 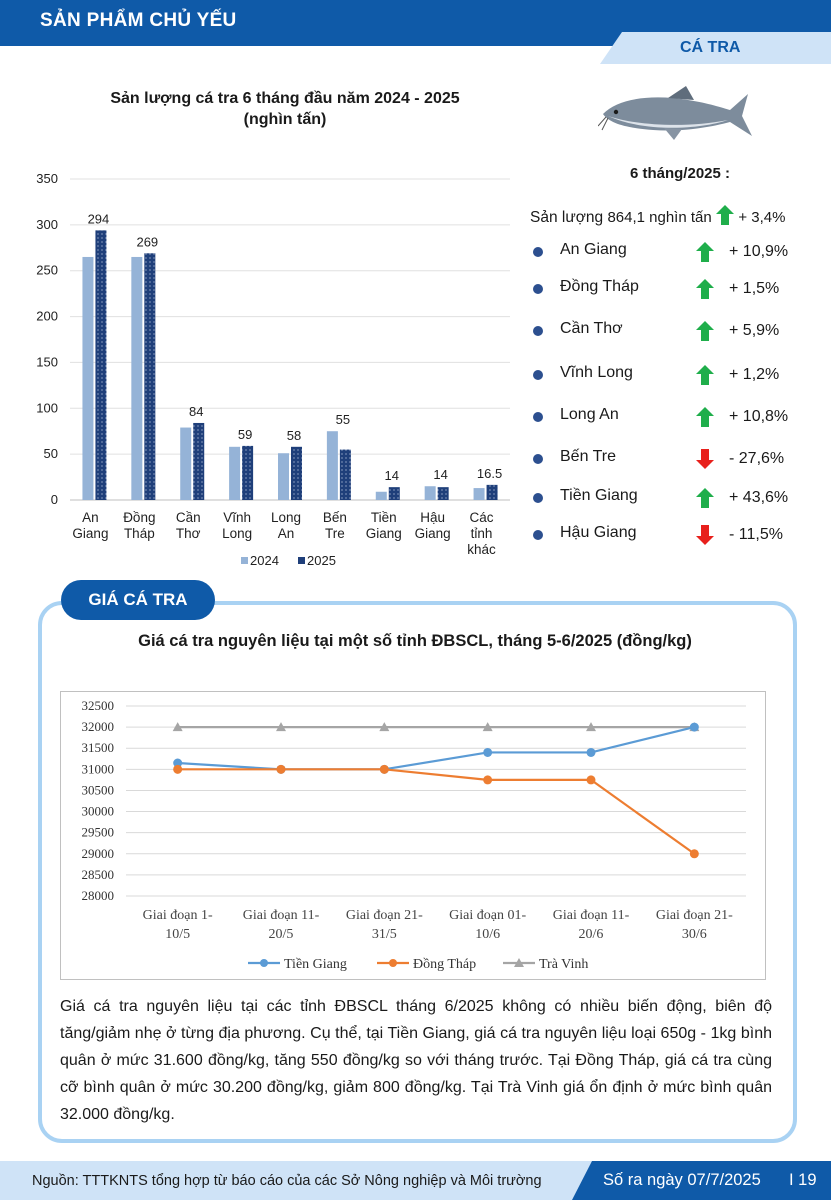 I want to click on footer-issue-block, so click(x=701, y=1180).